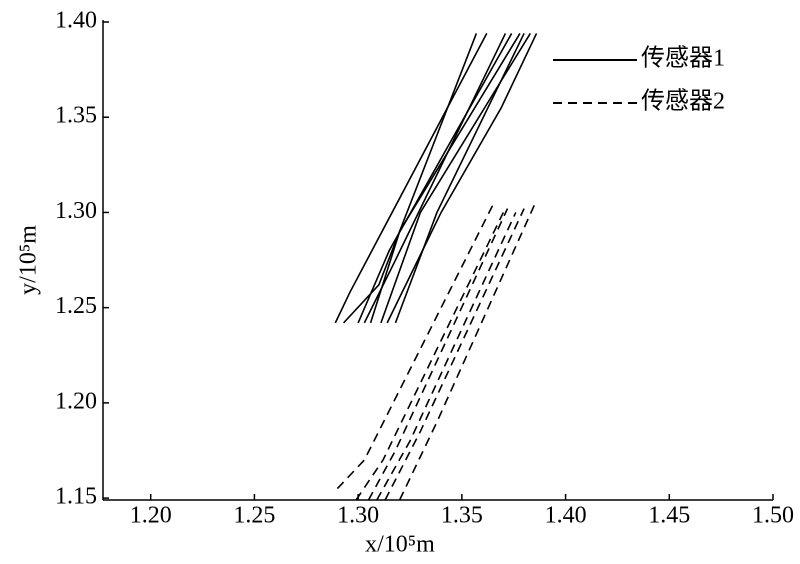 This screenshot has width=800, height=564. Describe the element at coordinates (400, 545) in the screenshot. I see `x-axis-label: x/10⁵m` at that location.